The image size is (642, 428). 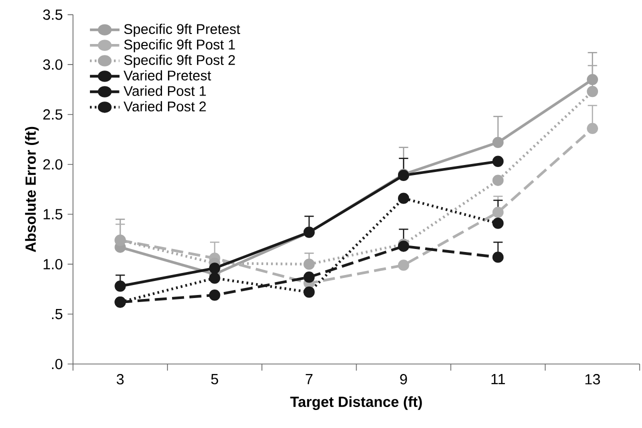 I want to click on x-tick-label: 7, so click(x=309, y=379).